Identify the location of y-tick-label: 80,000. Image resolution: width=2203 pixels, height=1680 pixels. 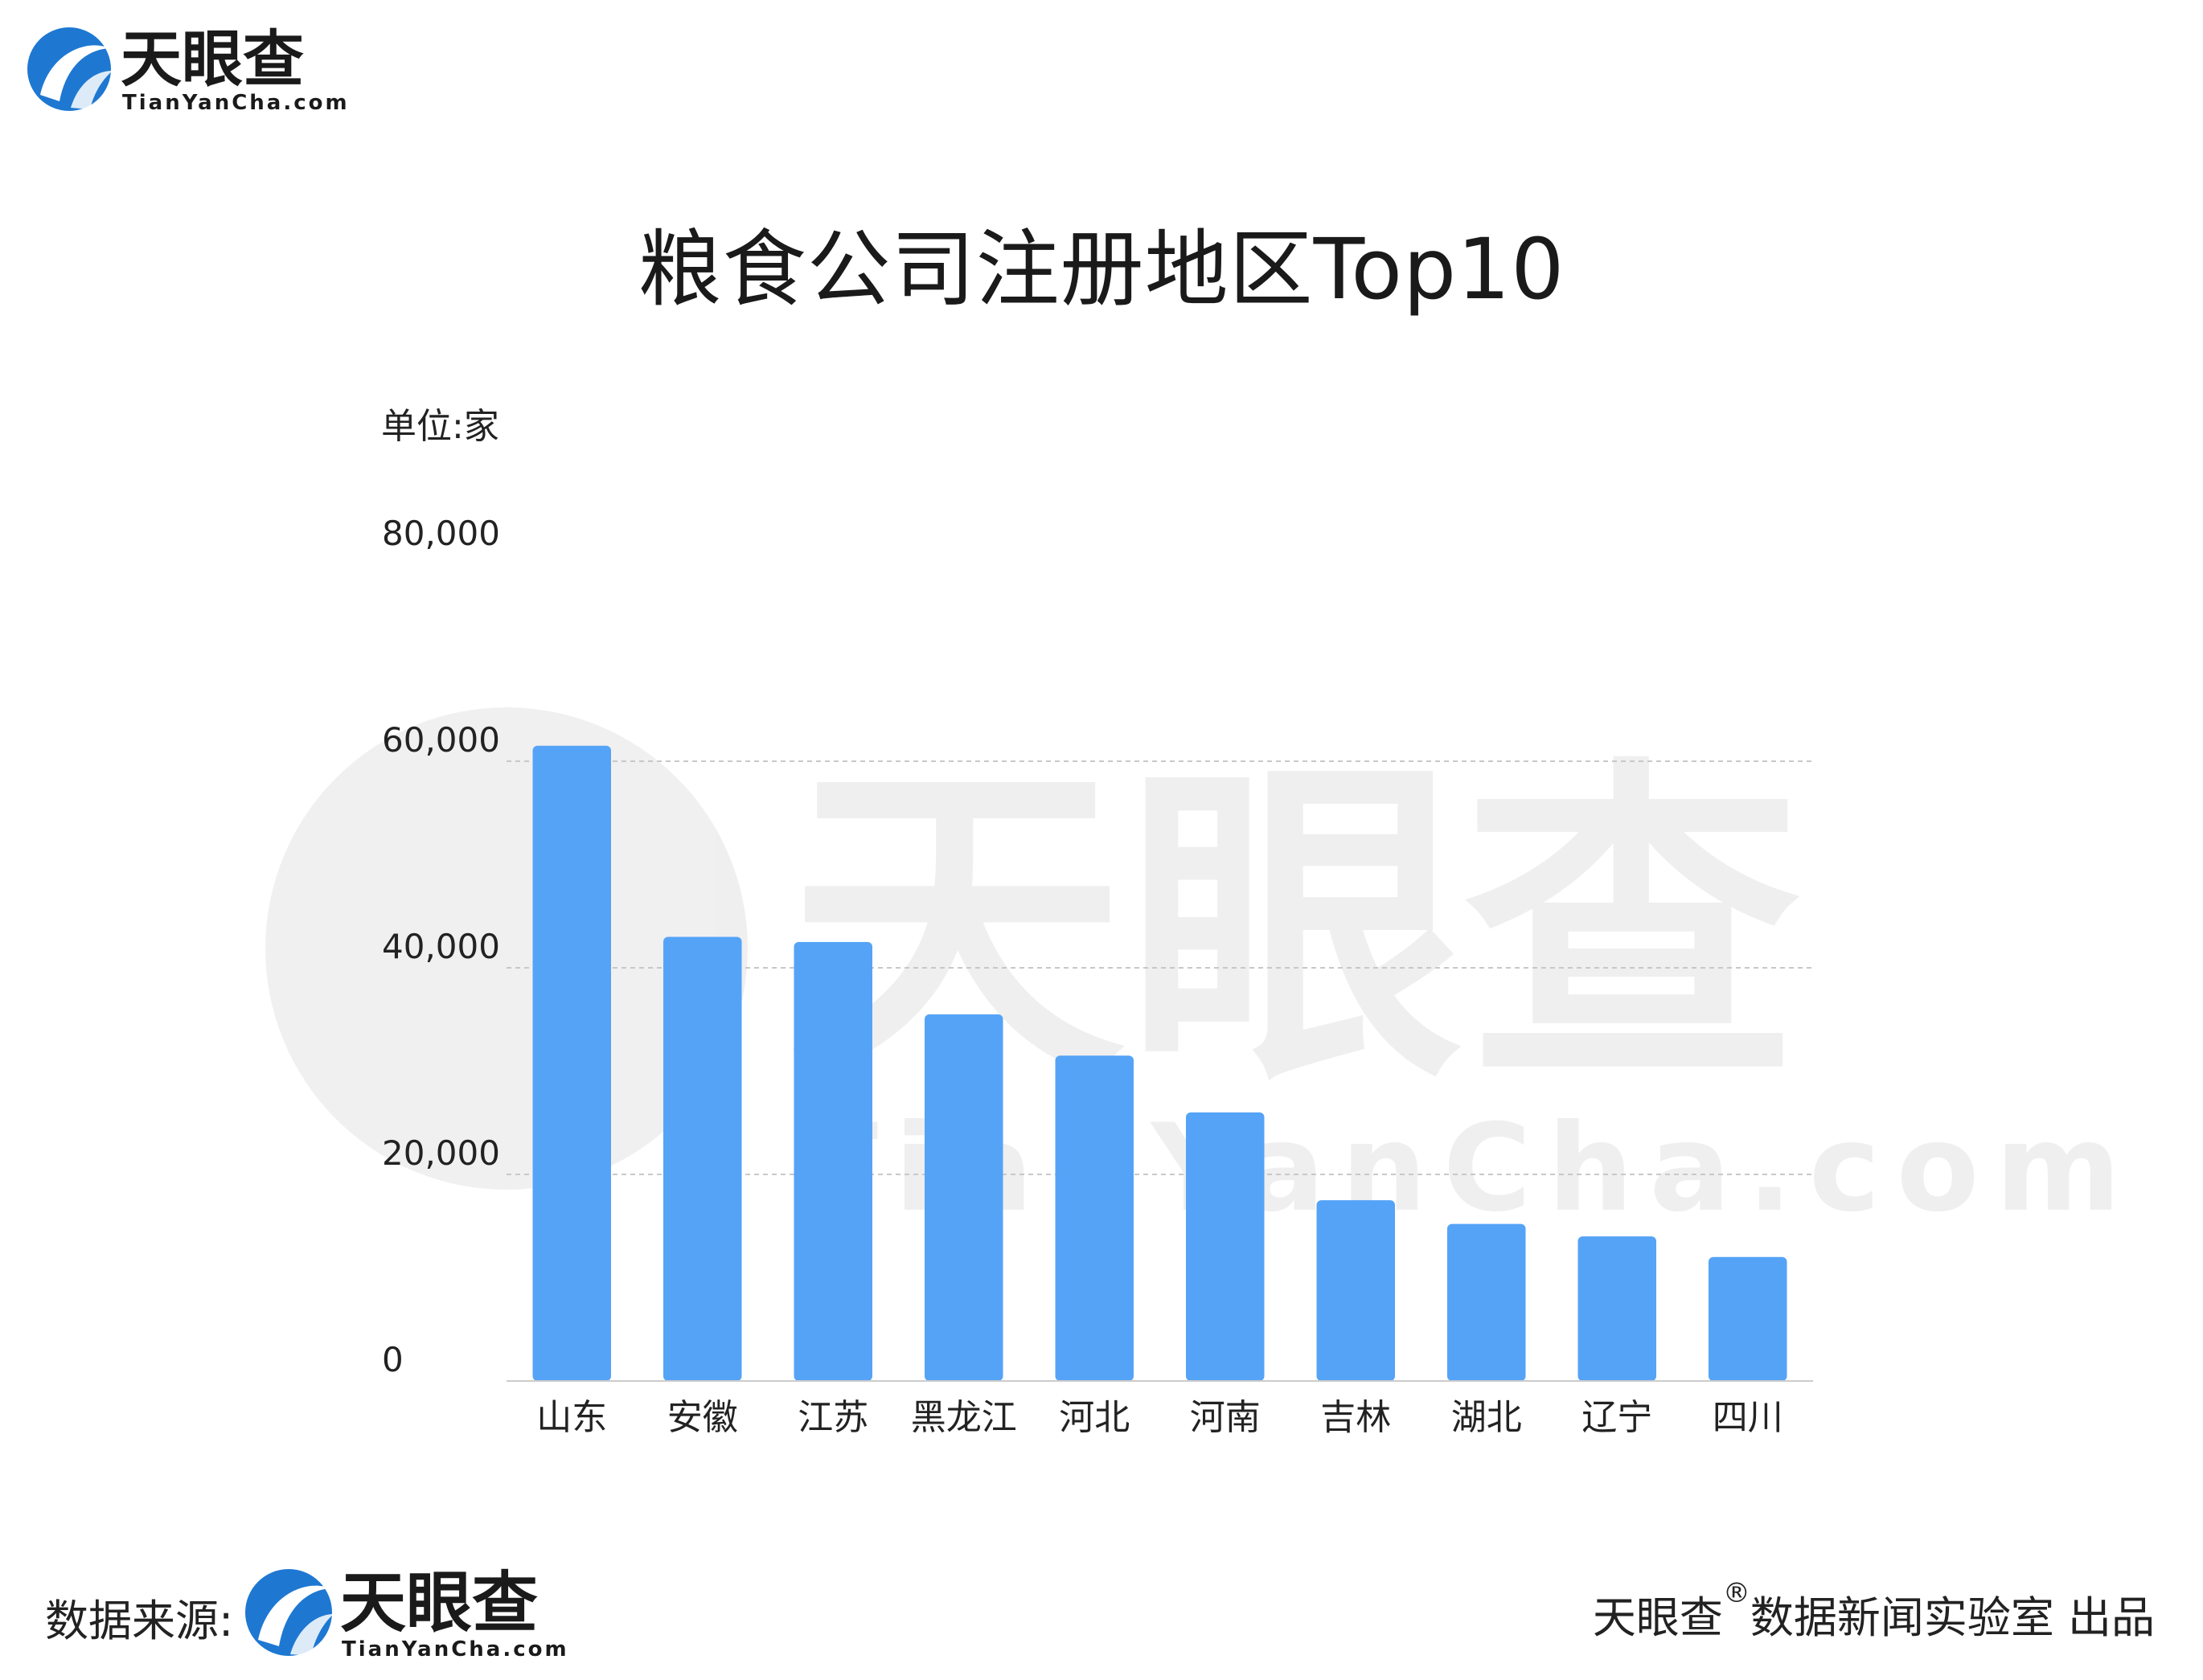
(441, 533).